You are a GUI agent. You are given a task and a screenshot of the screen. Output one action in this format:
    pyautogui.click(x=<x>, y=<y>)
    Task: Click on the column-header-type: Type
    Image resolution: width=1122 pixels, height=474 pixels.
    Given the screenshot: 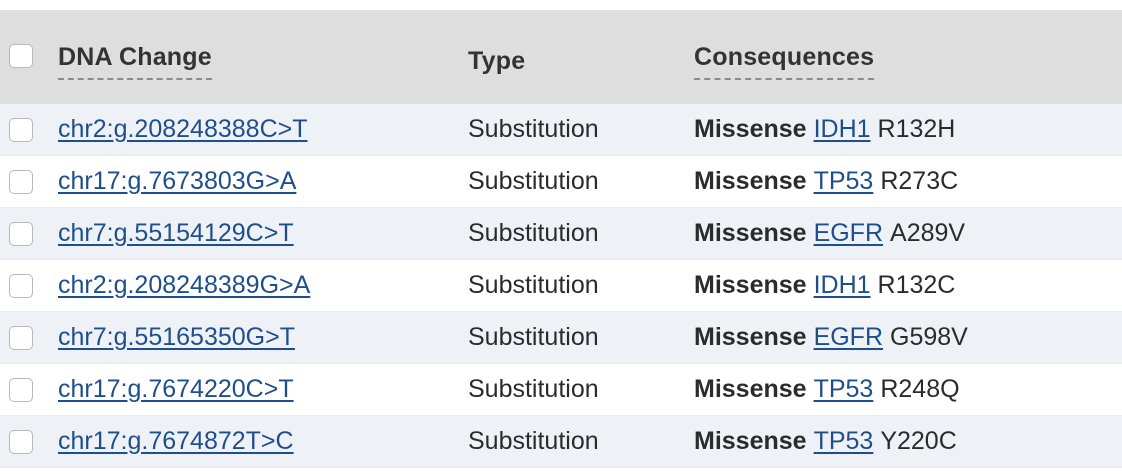 What is the action you would take?
    pyautogui.click(x=497, y=60)
    